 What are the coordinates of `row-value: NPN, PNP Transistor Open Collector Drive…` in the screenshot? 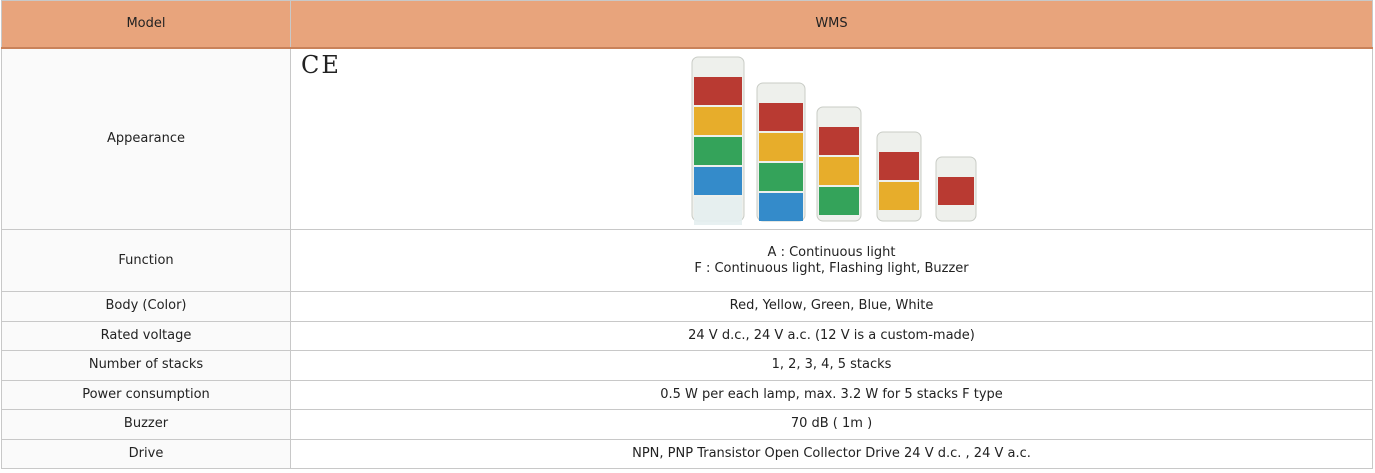 It's located at (831, 453).